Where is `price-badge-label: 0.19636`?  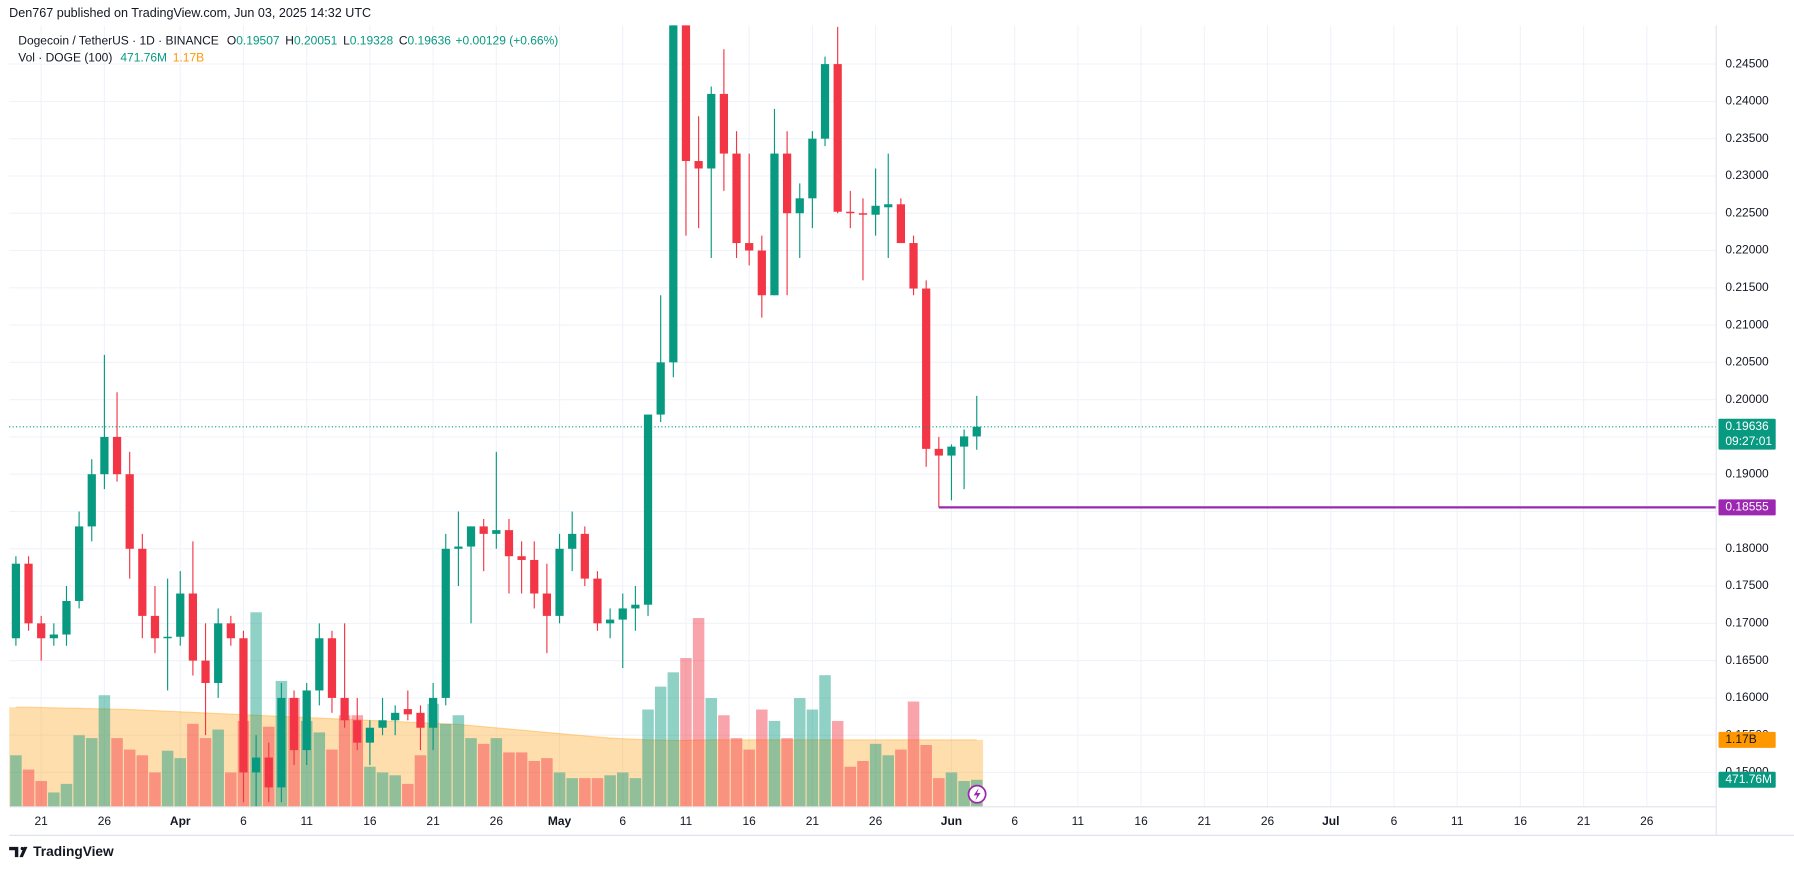 price-badge-label: 0.19636 is located at coordinates (1747, 426).